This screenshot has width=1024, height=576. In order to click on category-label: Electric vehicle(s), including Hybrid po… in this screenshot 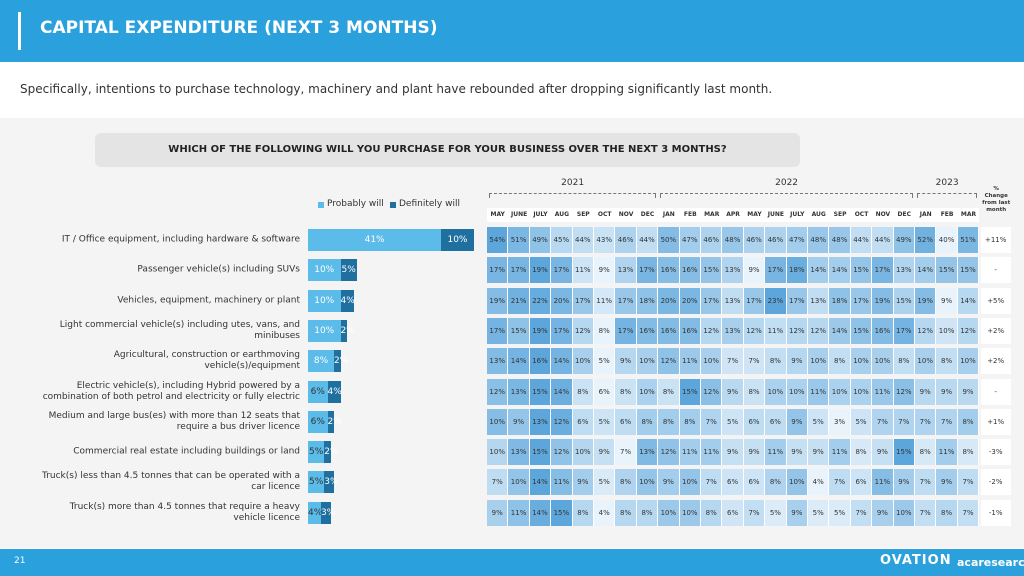, I will do `click(171, 391)`.